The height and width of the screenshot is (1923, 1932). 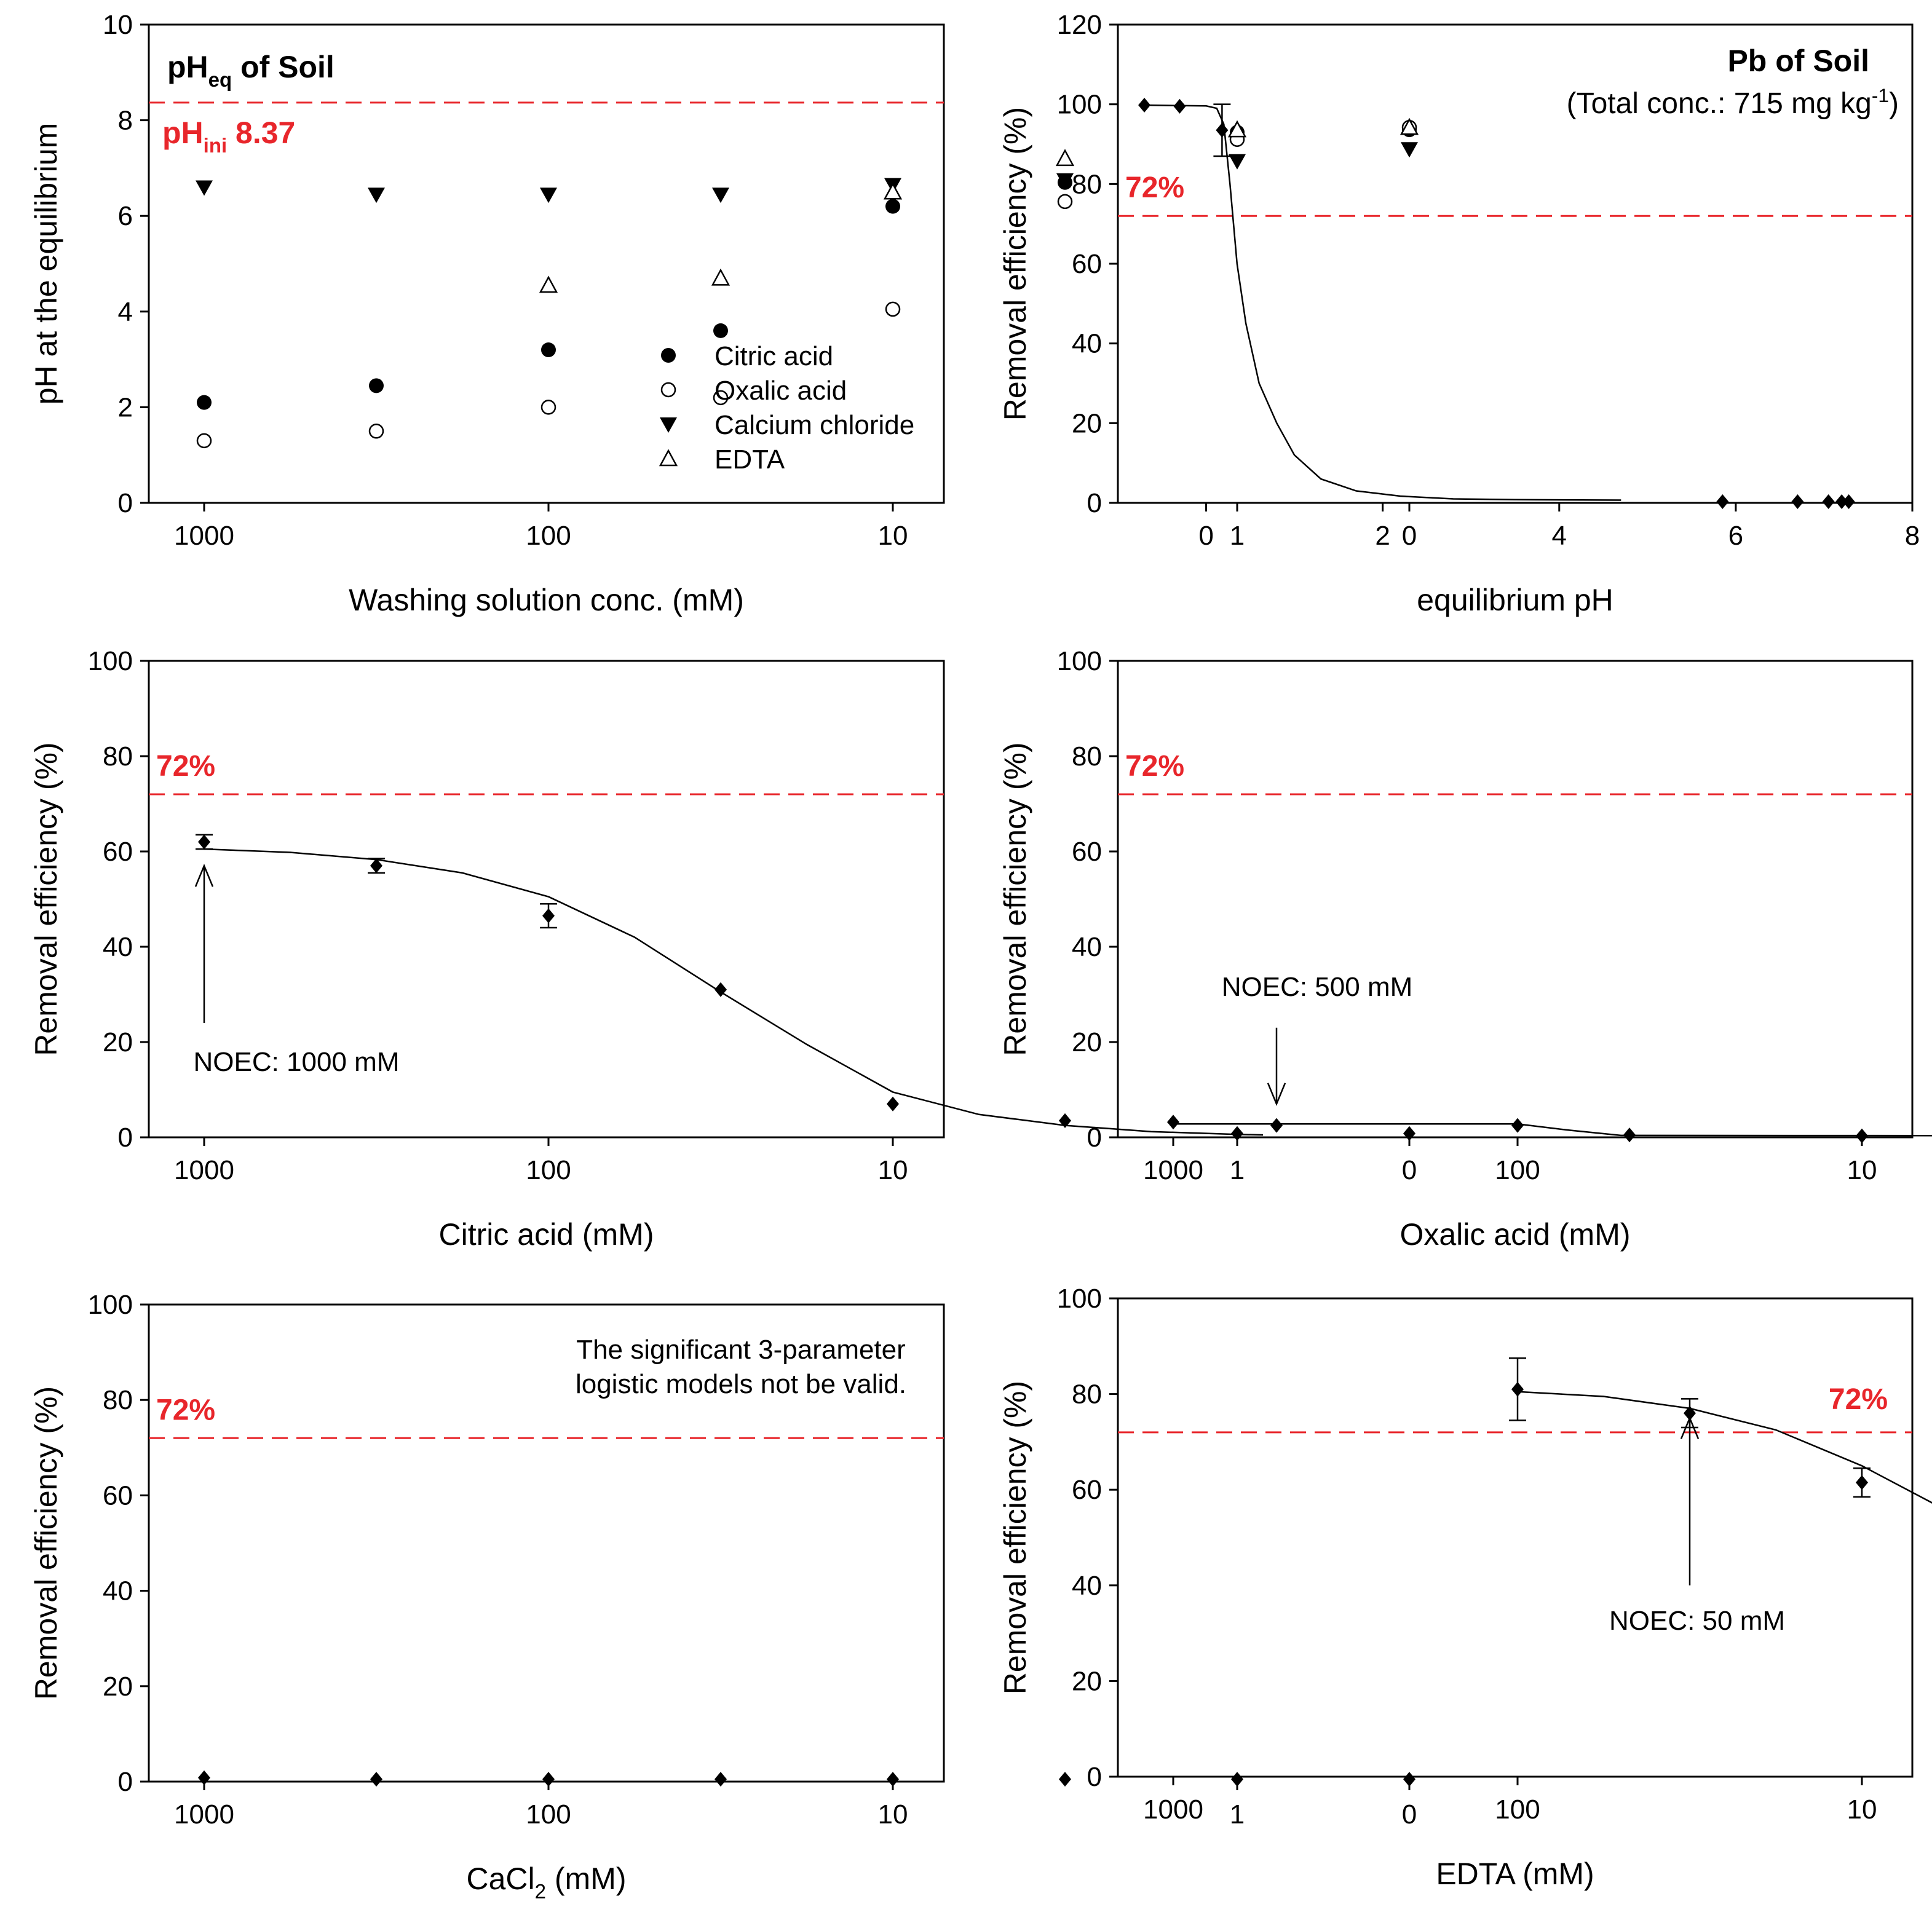 I want to click on legend-label: Calcium chloride, so click(x=814, y=425).